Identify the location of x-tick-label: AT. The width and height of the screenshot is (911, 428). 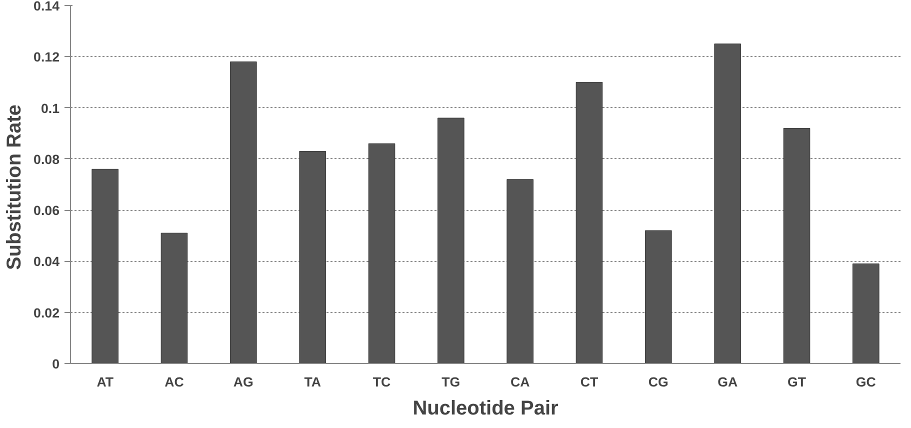
(105, 382).